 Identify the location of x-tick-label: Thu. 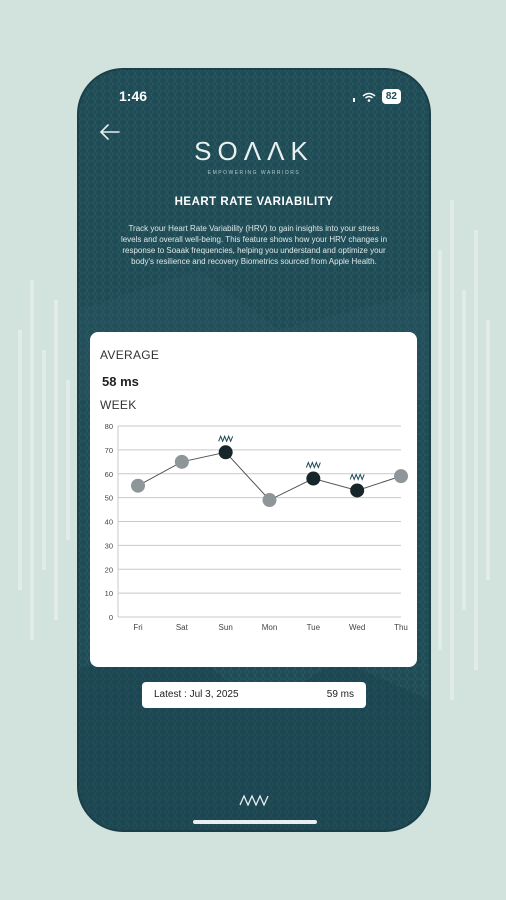
(401, 627).